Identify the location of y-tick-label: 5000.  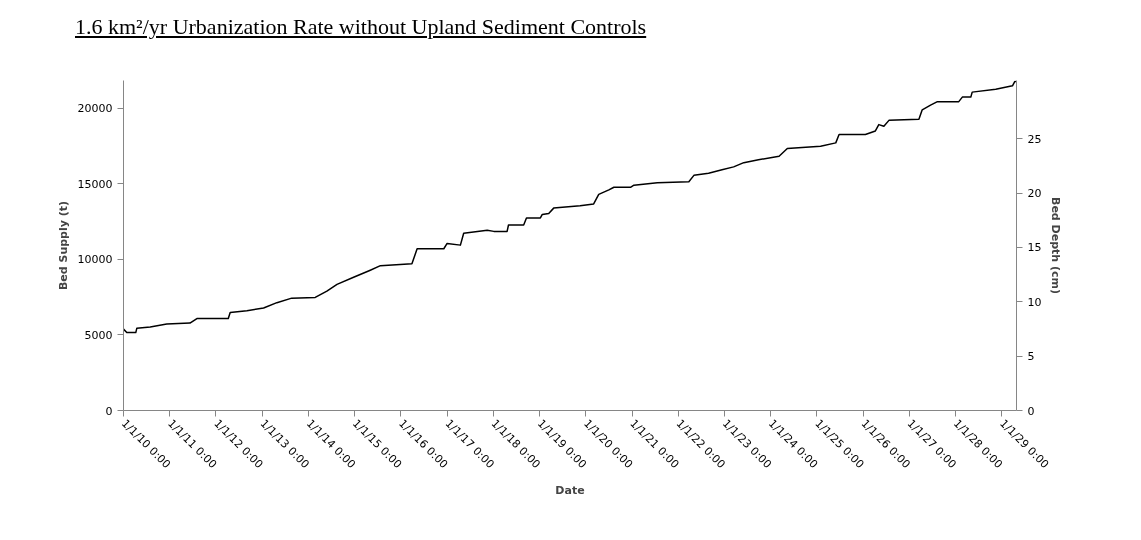
(98, 335).